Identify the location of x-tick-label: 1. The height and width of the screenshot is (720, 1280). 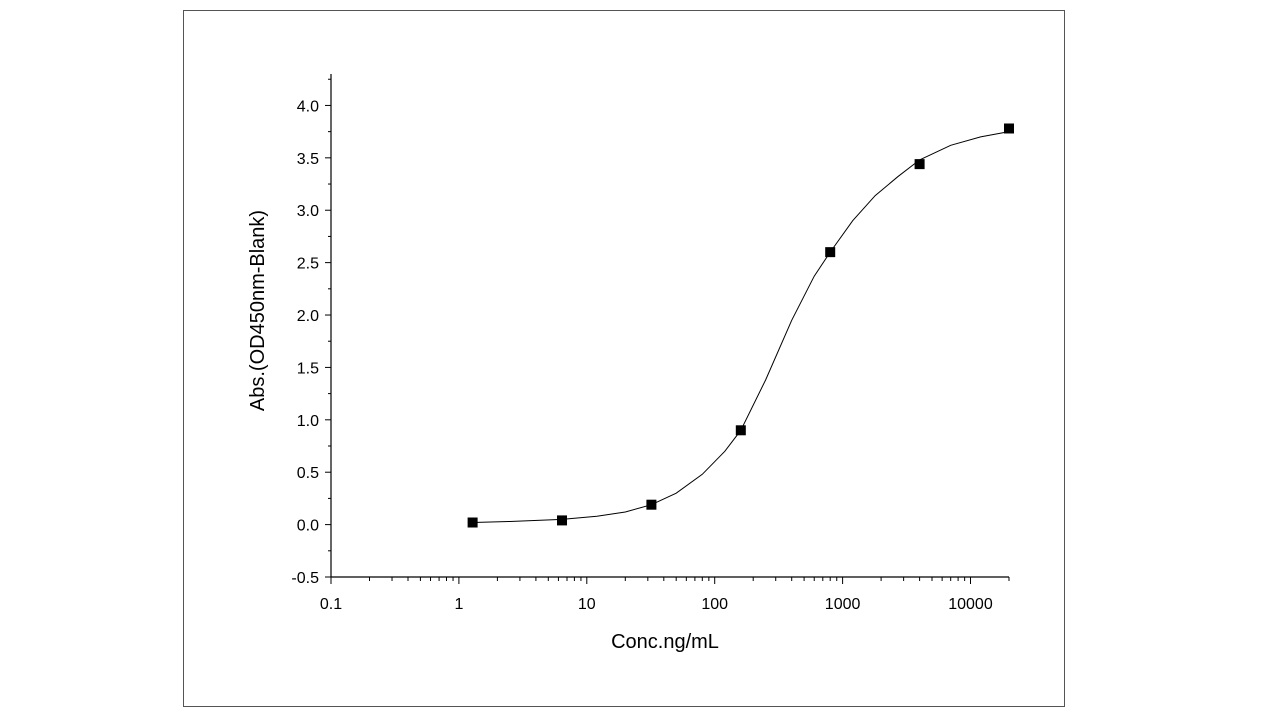
(458, 604).